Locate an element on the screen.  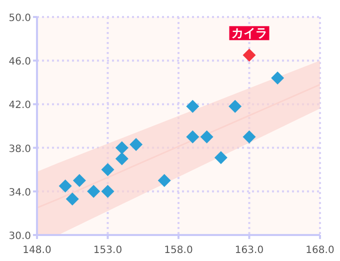
x-tick-label: 153.0 is located at coordinates (107, 250).